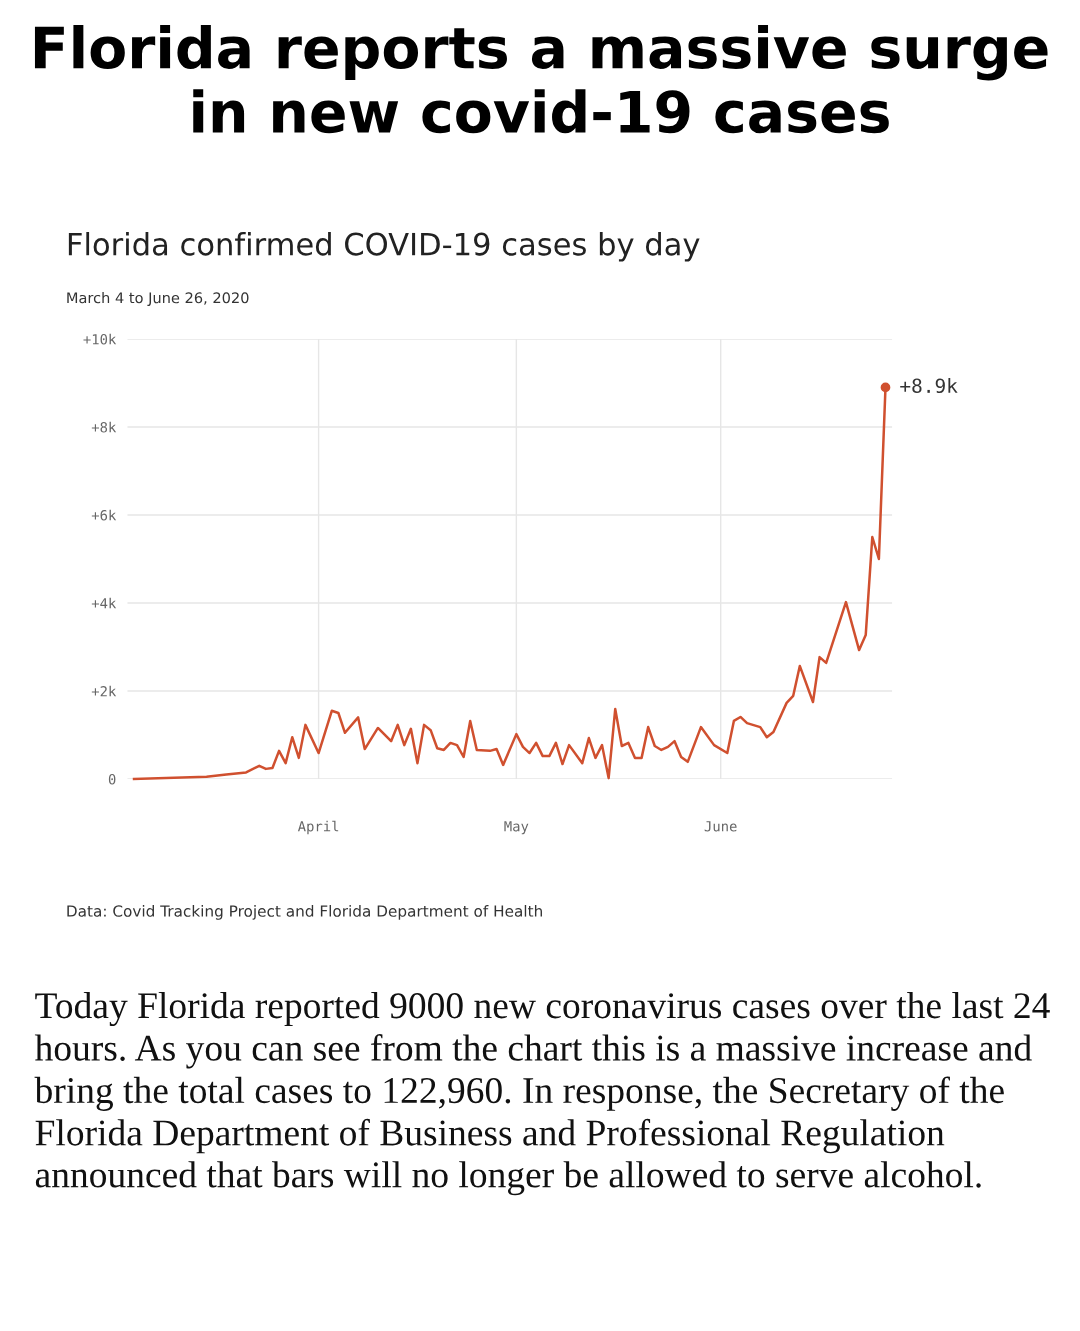 The width and height of the screenshot is (1080, 1331). Describe the element at coordinates (384, 247) in the screenshot. I see `chart-subtitle: Florida confirmed COVID-19 cases by day` at that location.